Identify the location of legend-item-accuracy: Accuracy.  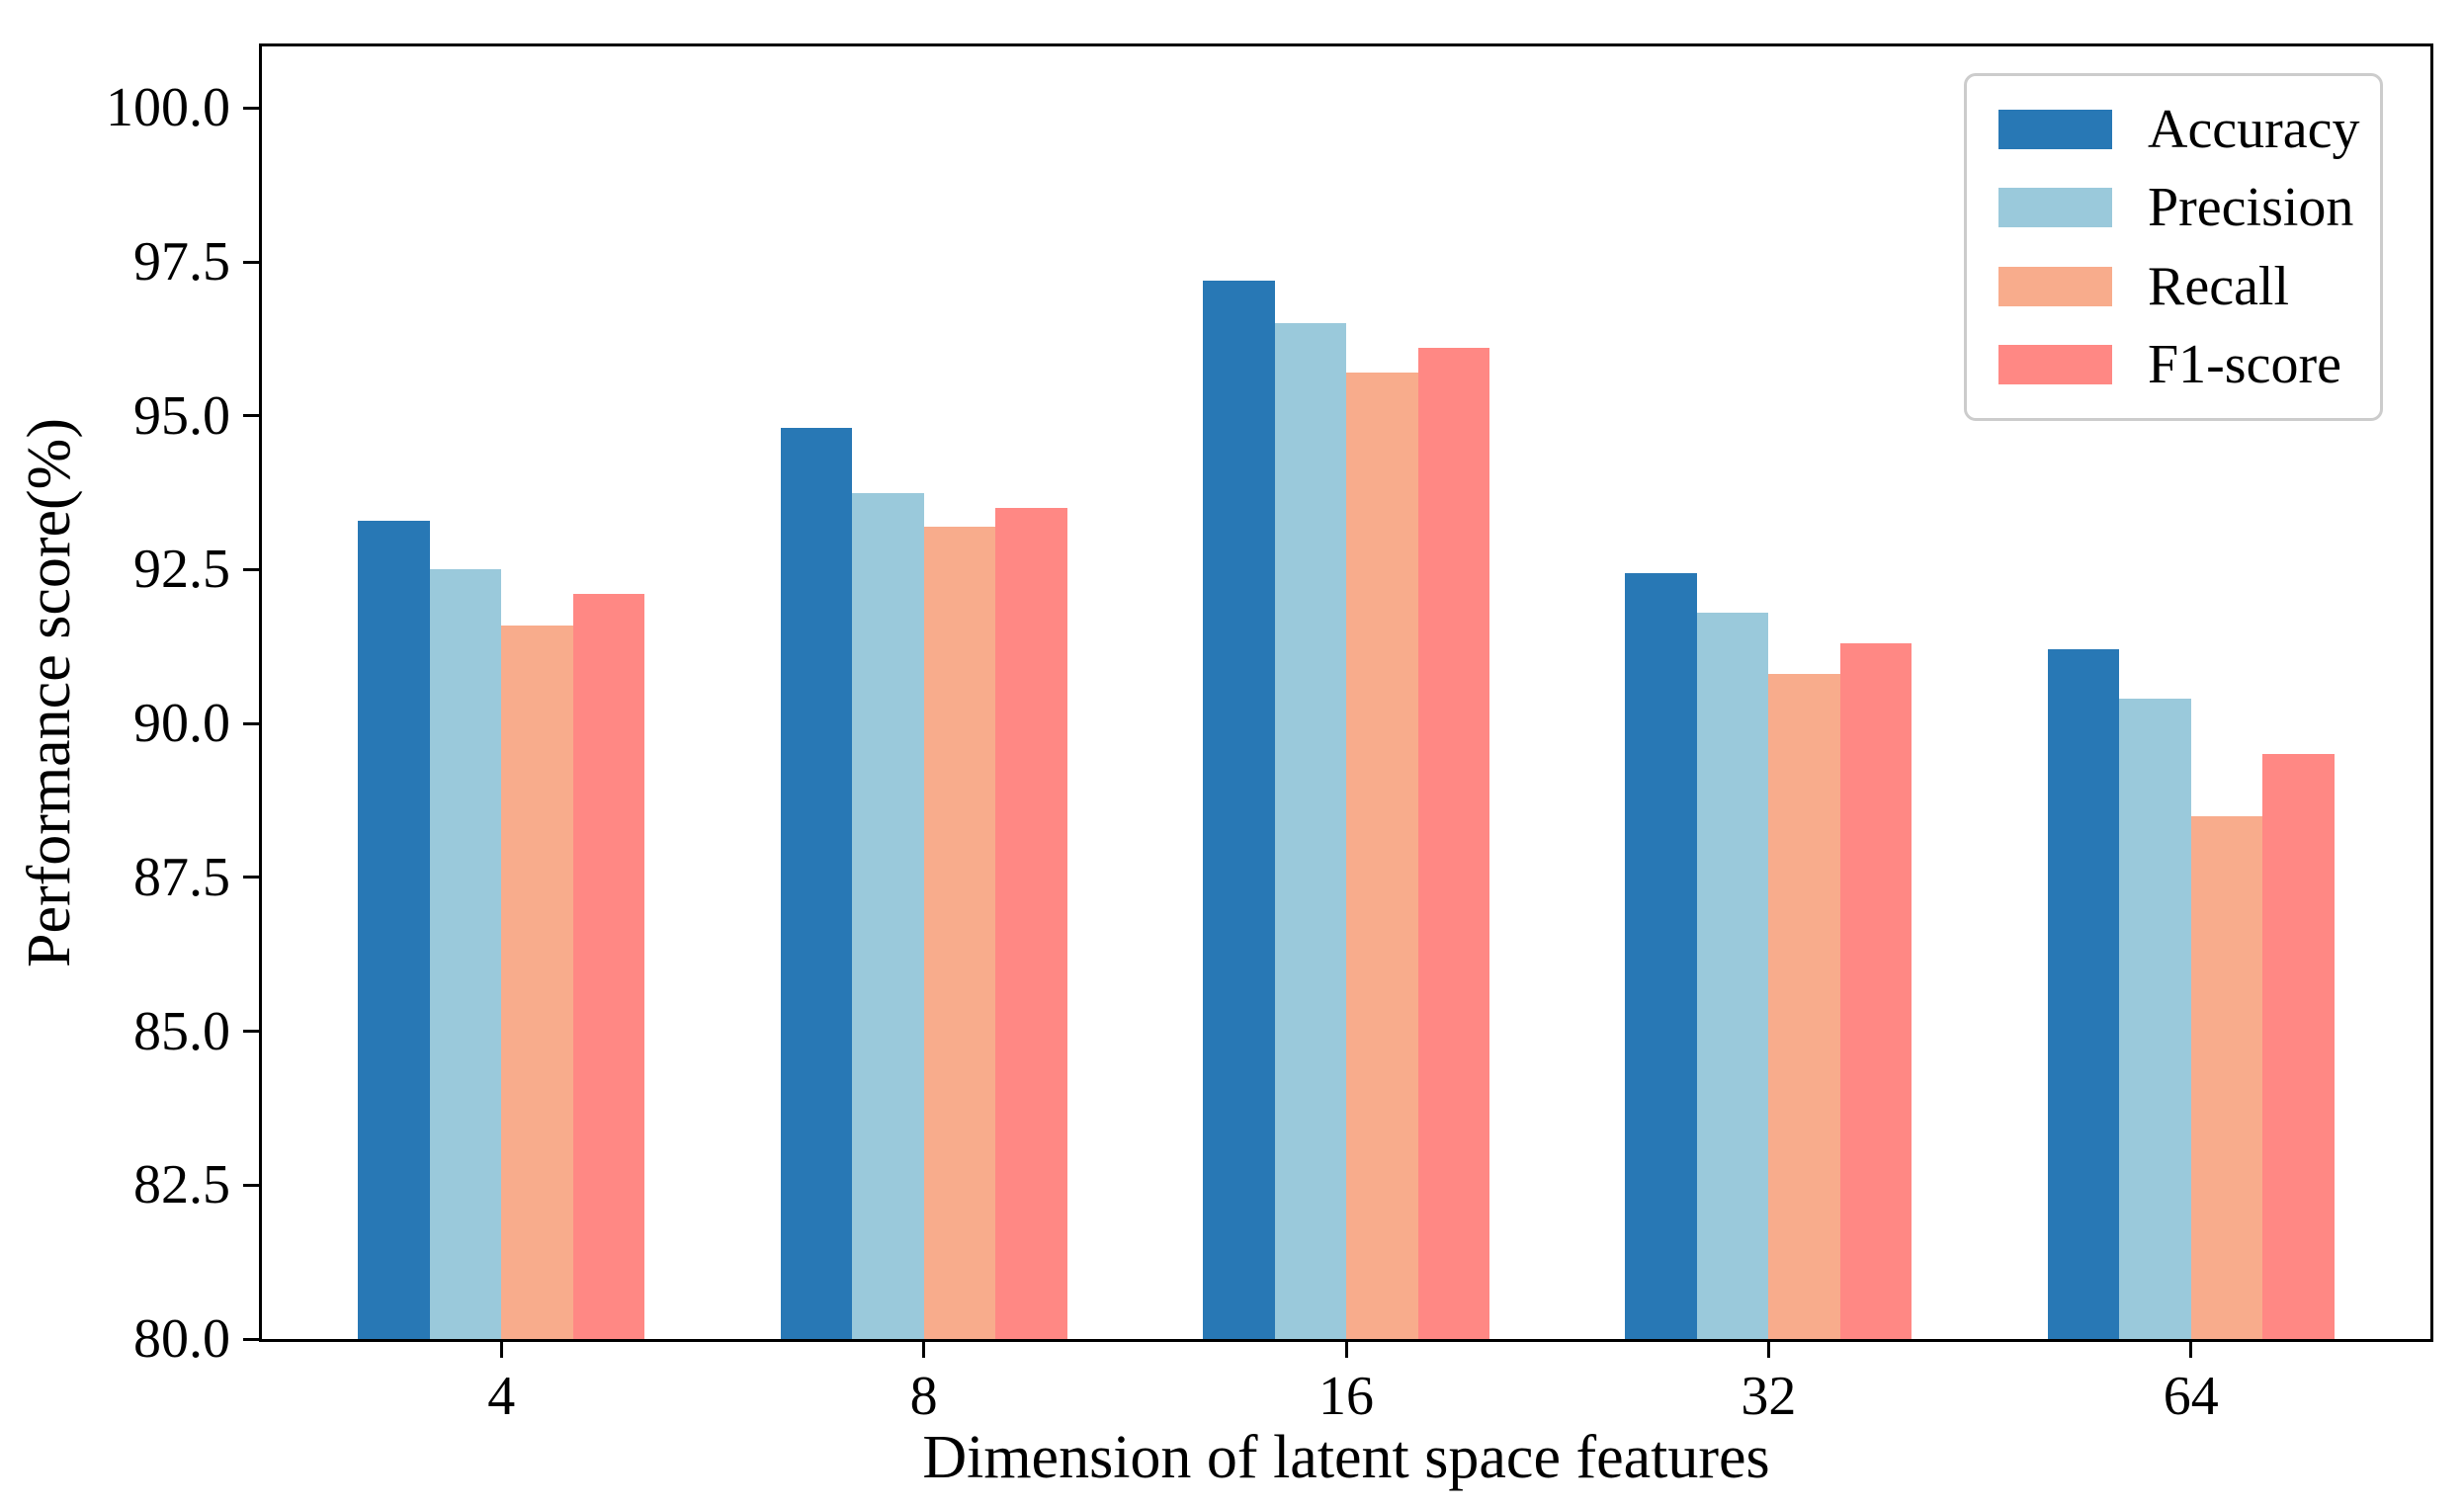
(2189, 129).